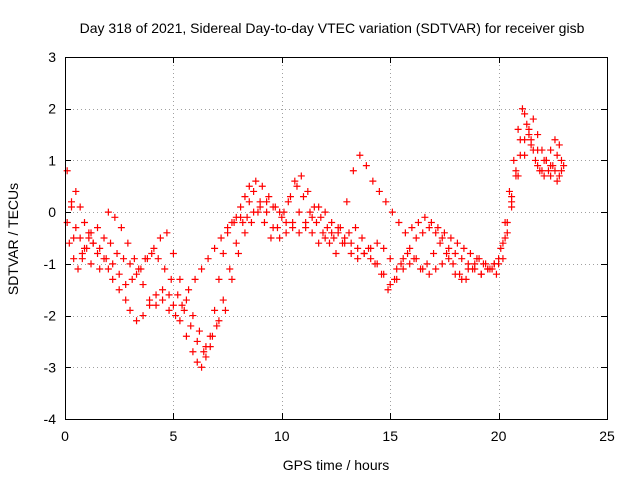  What do you see at coordinates (50, 419) in the screenshot?
I see `y-tick-label: -4` at bounding box center [50, 419].